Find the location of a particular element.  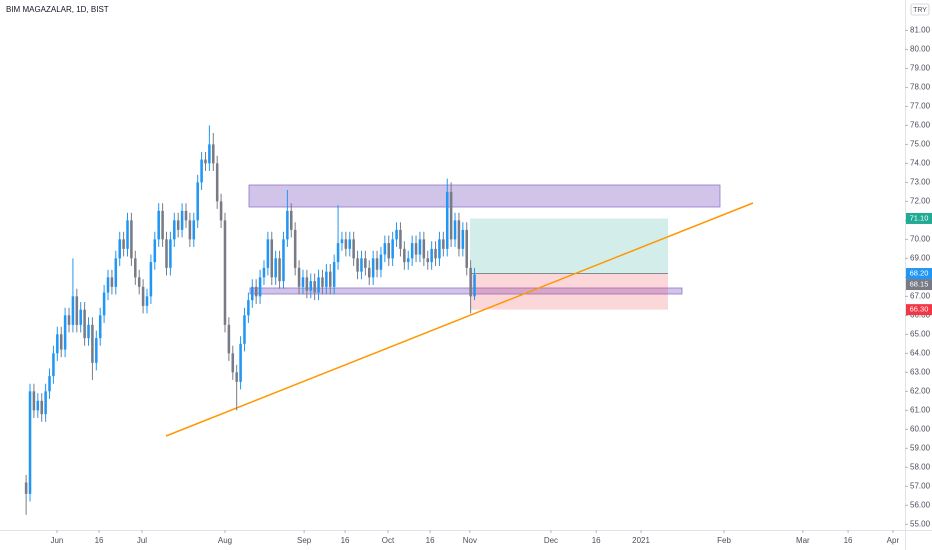

x-tick-label: Oct is located at coordinates (388, 540).